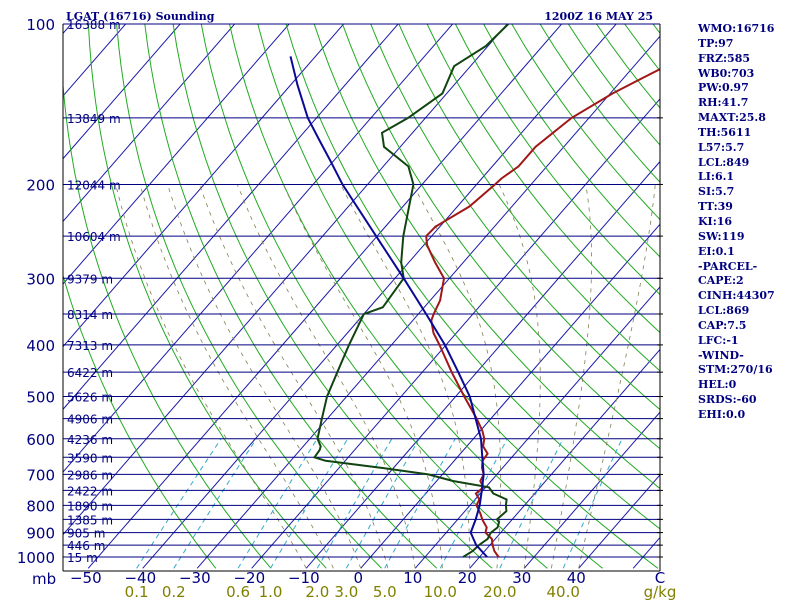 This screenshot has height=600, width=800. I want to click on temperature-tick-label: 20, so click(467, 578).